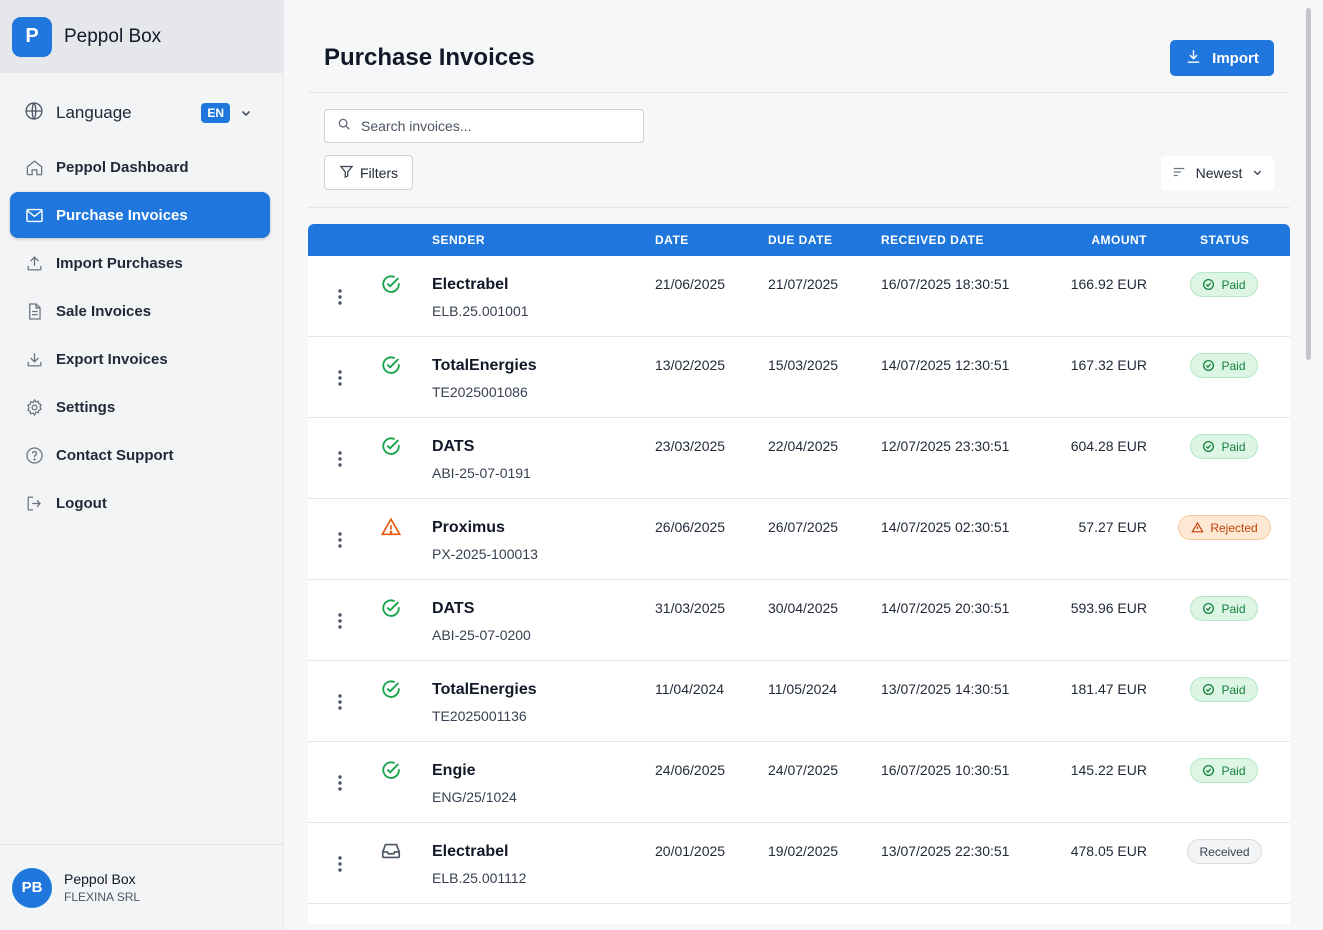  I want to click on received-date: 12/07/2025 23:30:51, so click(945, 446).